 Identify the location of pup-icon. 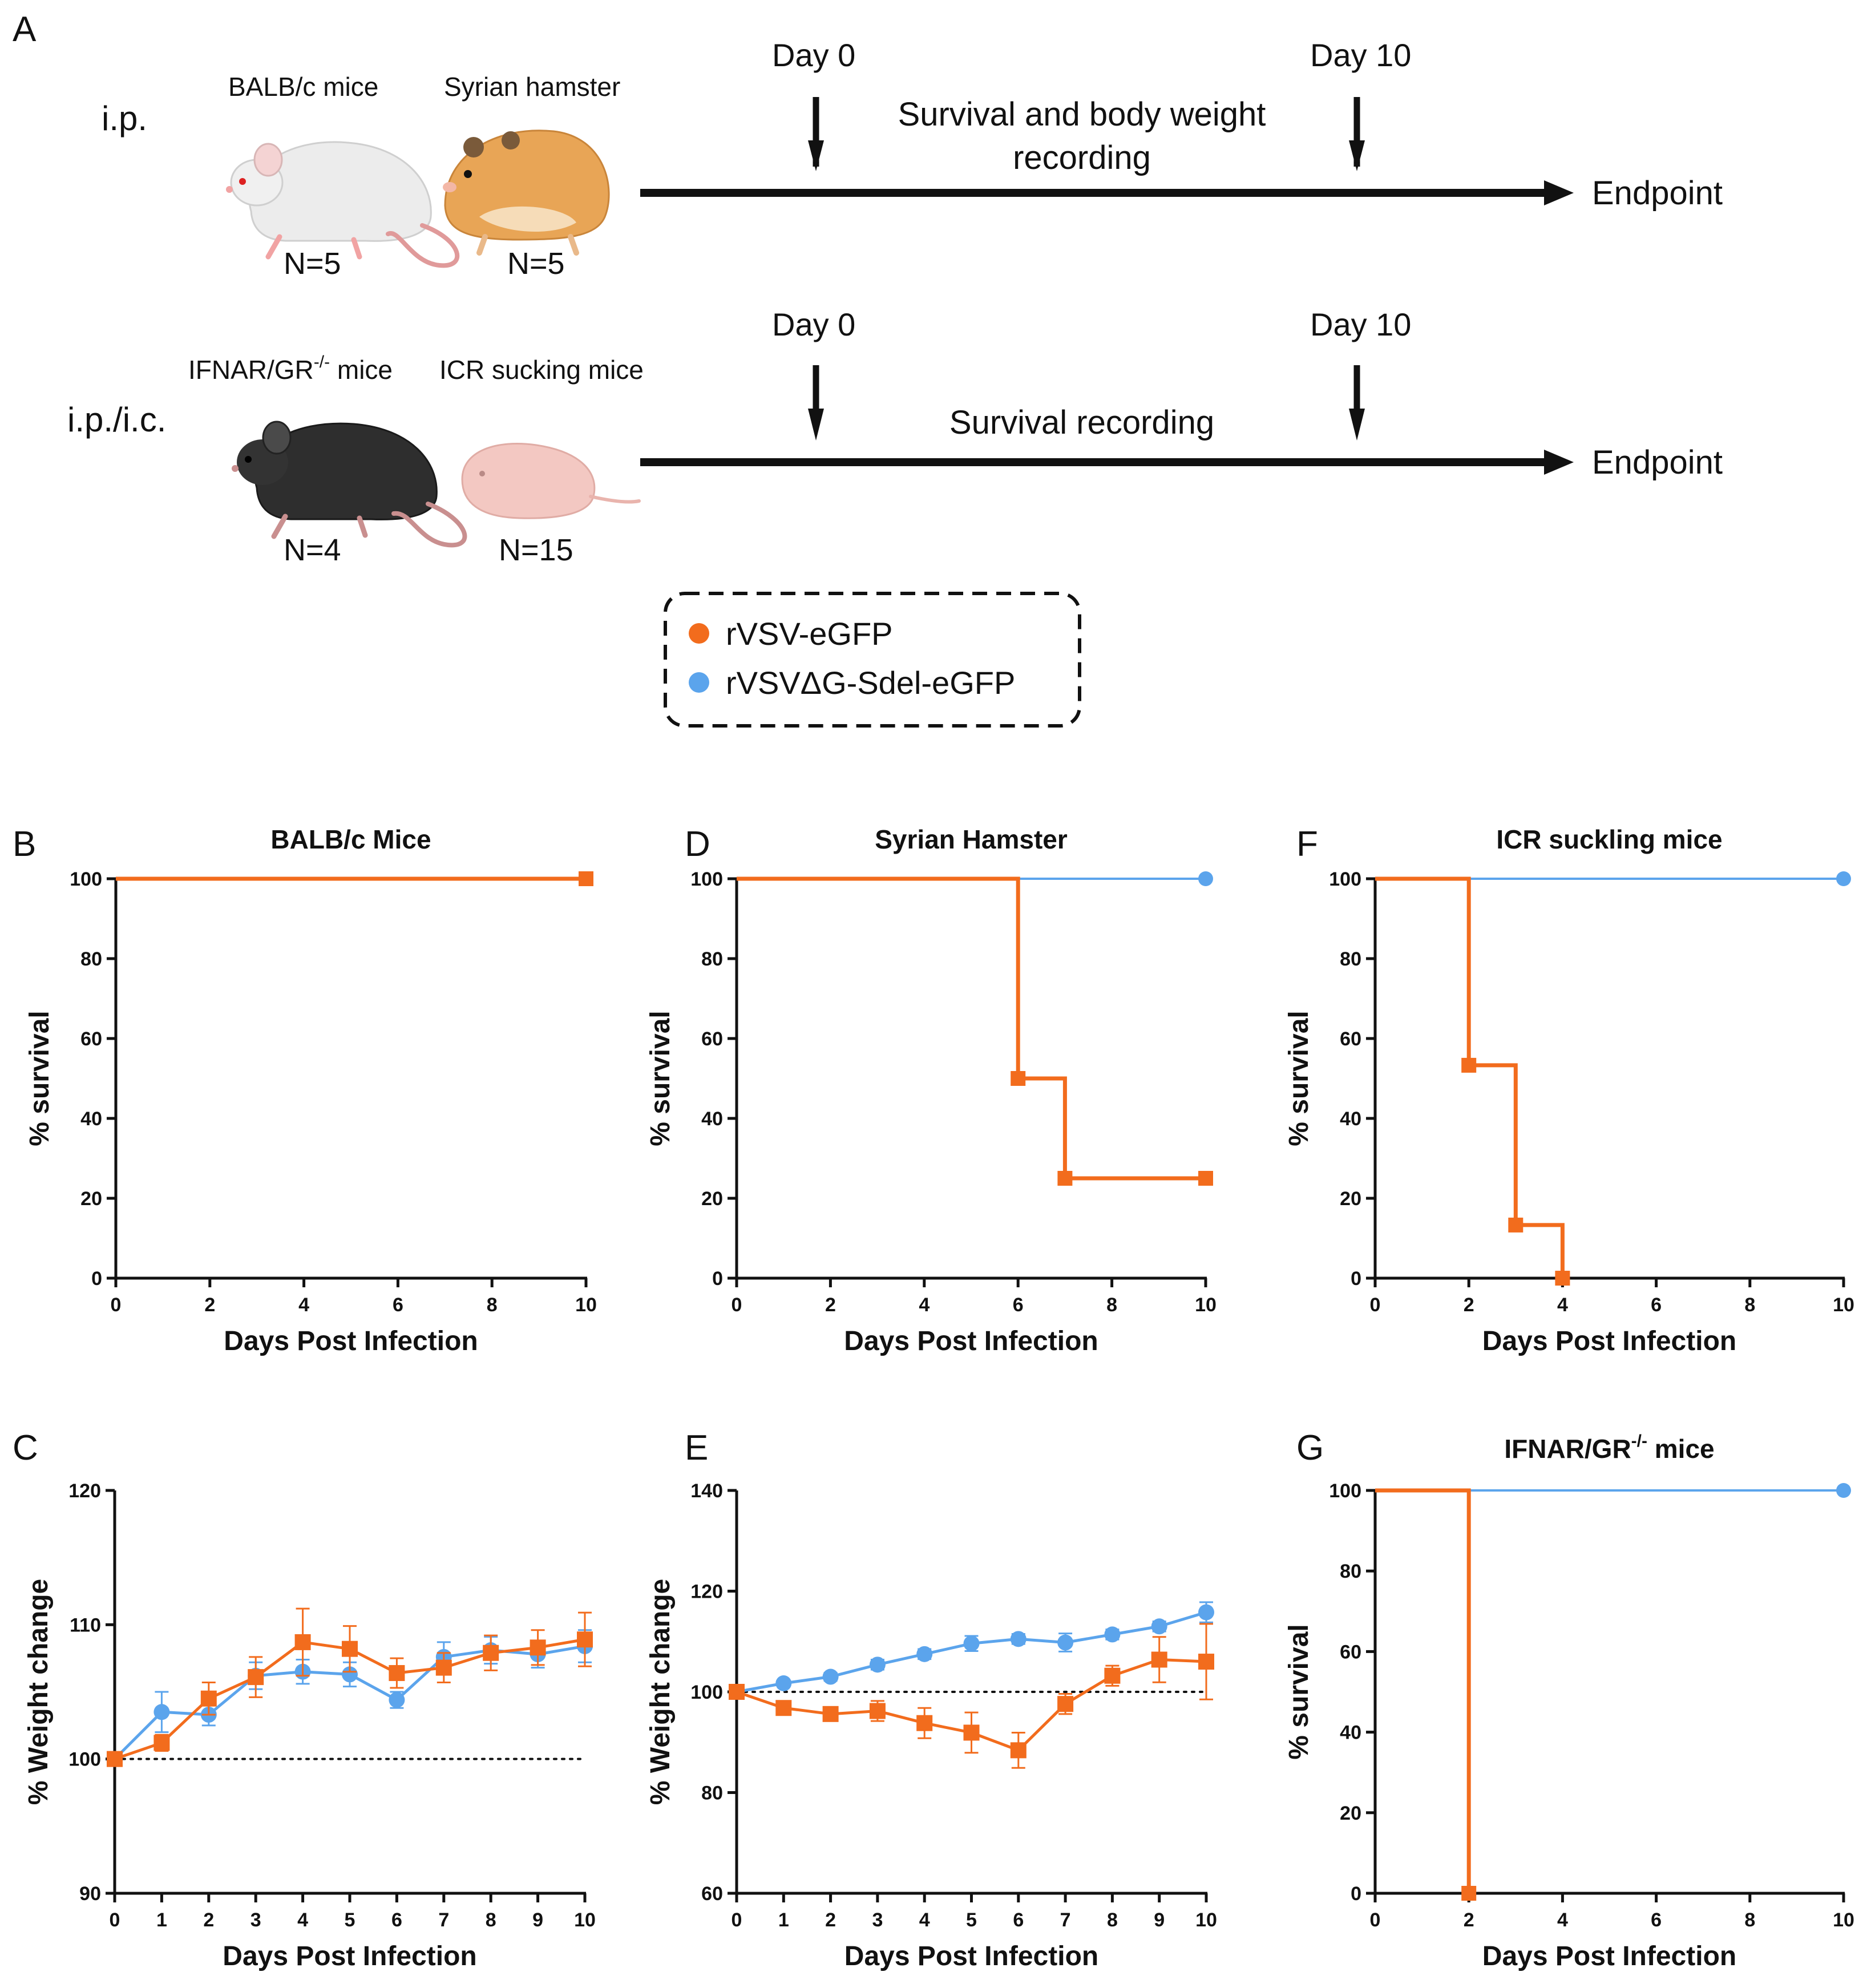
(551, 481).